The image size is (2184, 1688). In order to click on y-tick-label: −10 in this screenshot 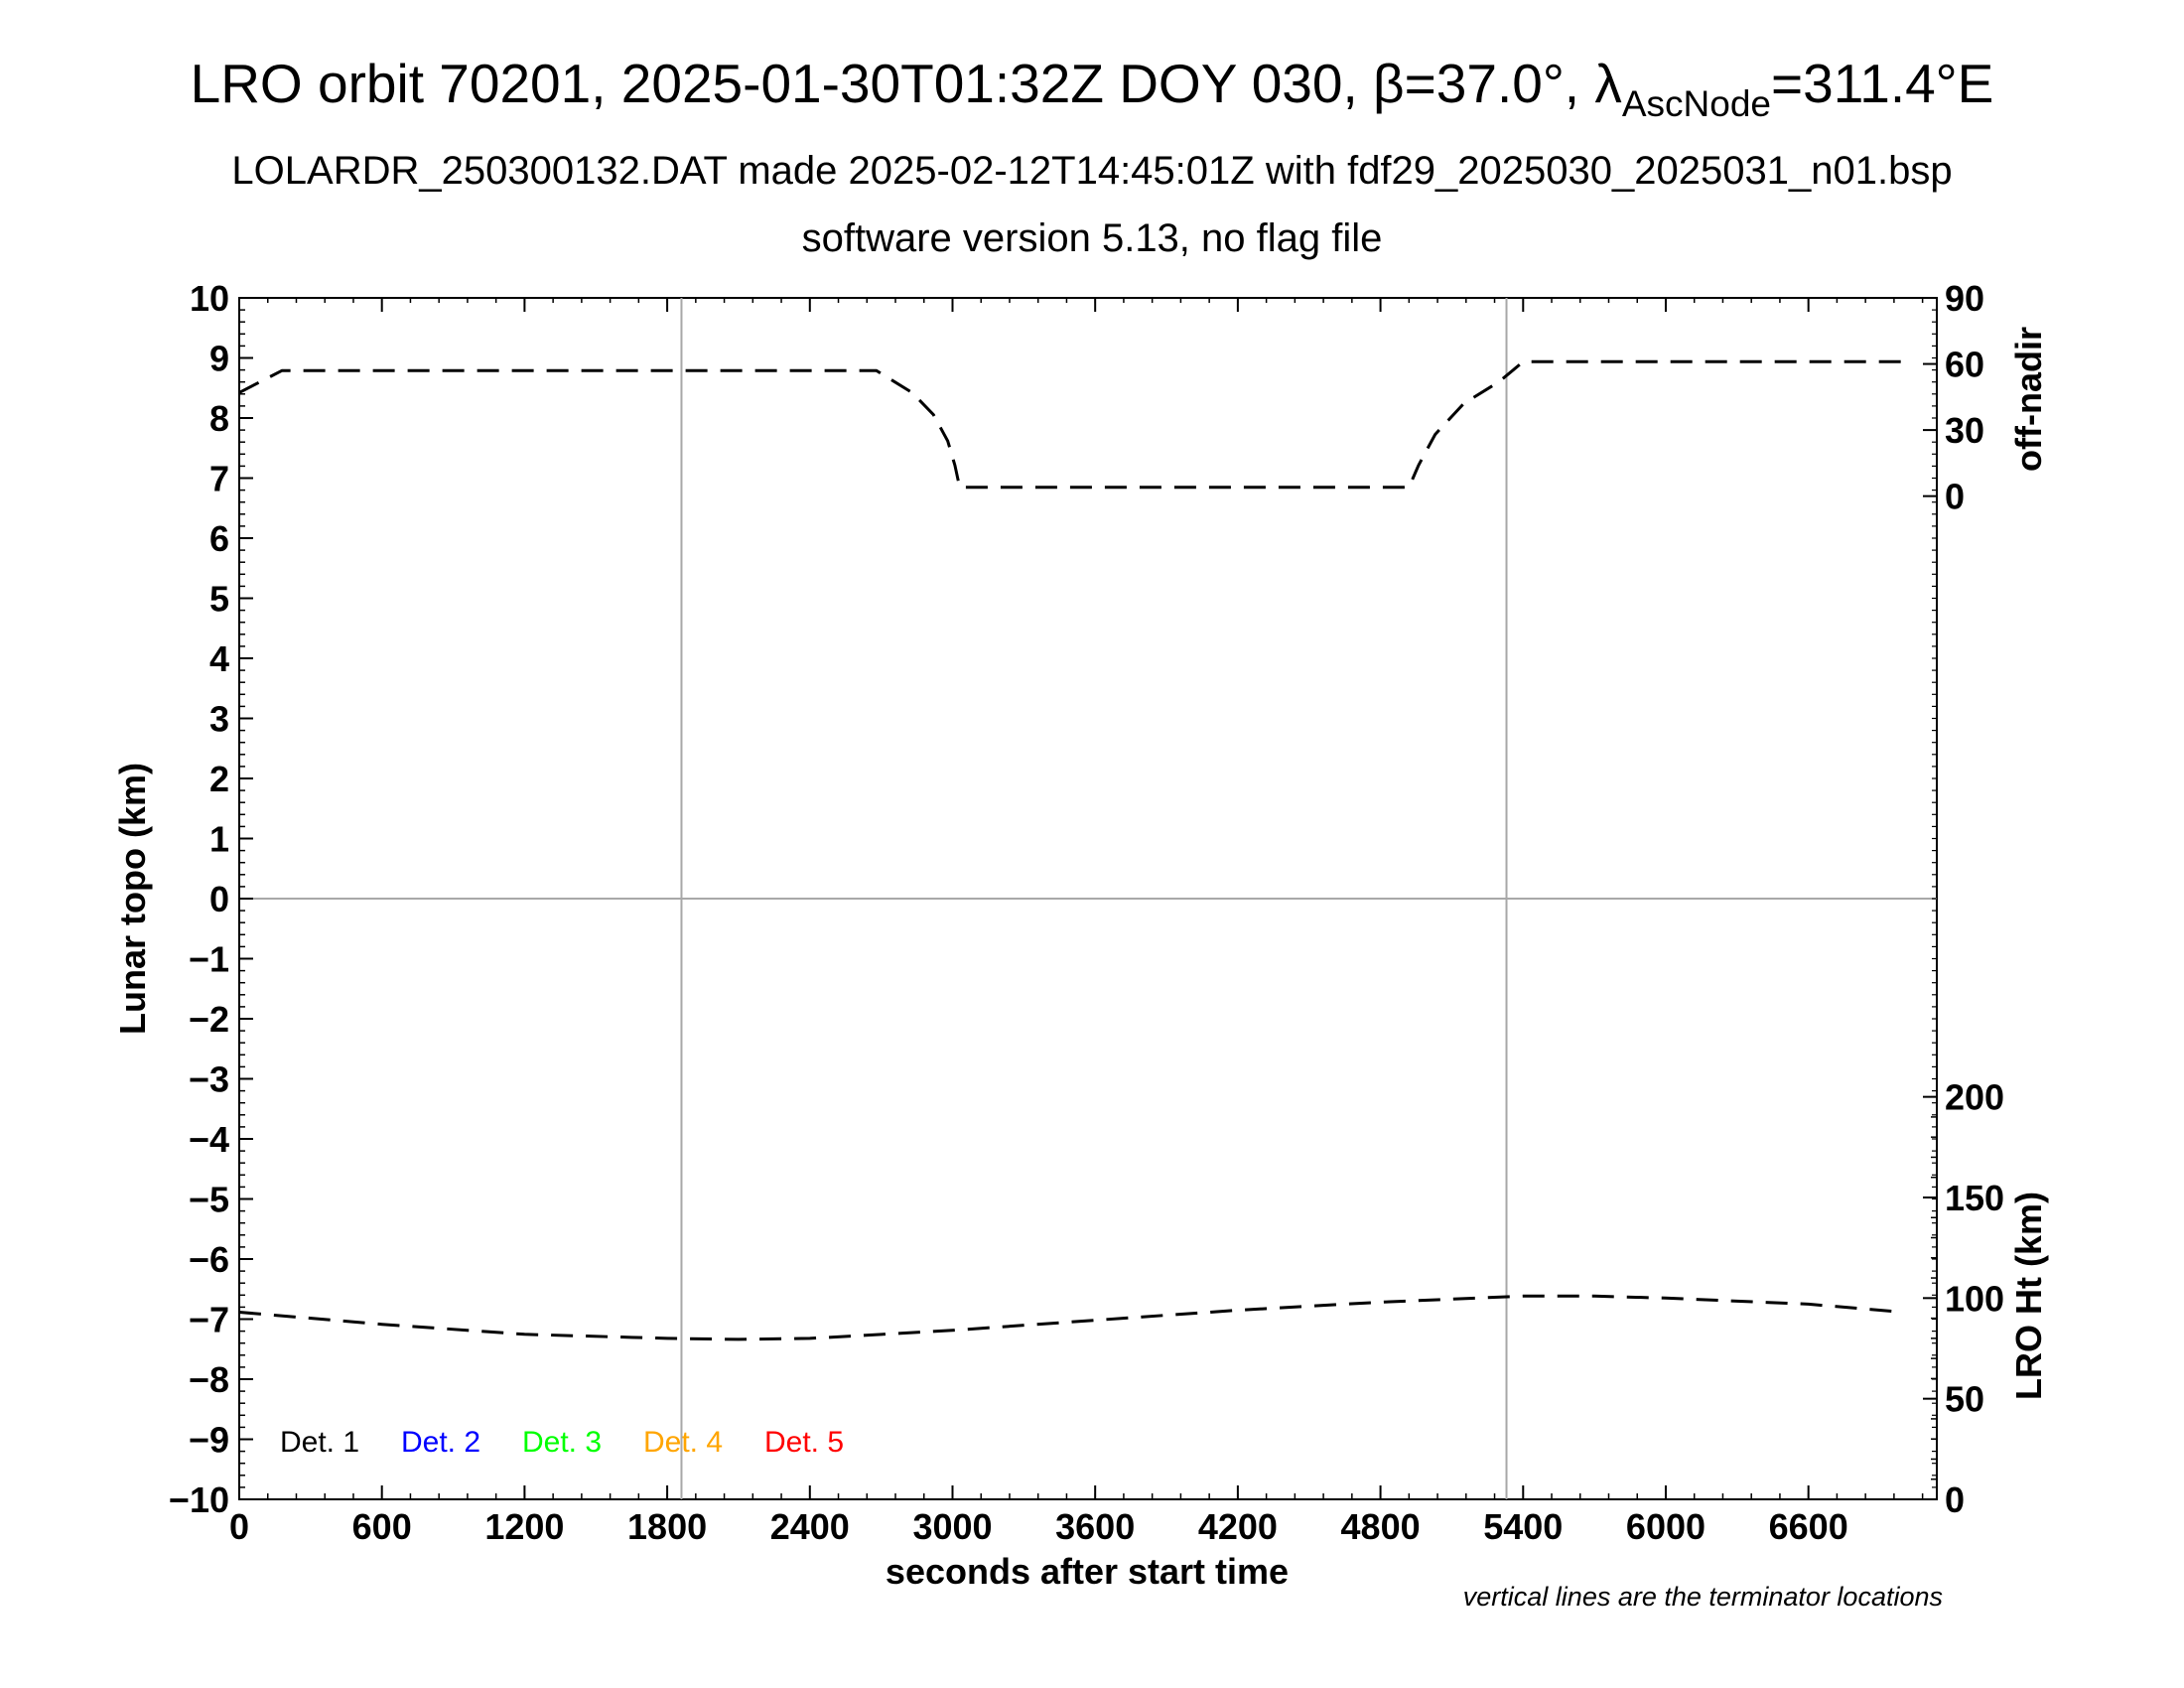, I will do `click(199, 1499)`.